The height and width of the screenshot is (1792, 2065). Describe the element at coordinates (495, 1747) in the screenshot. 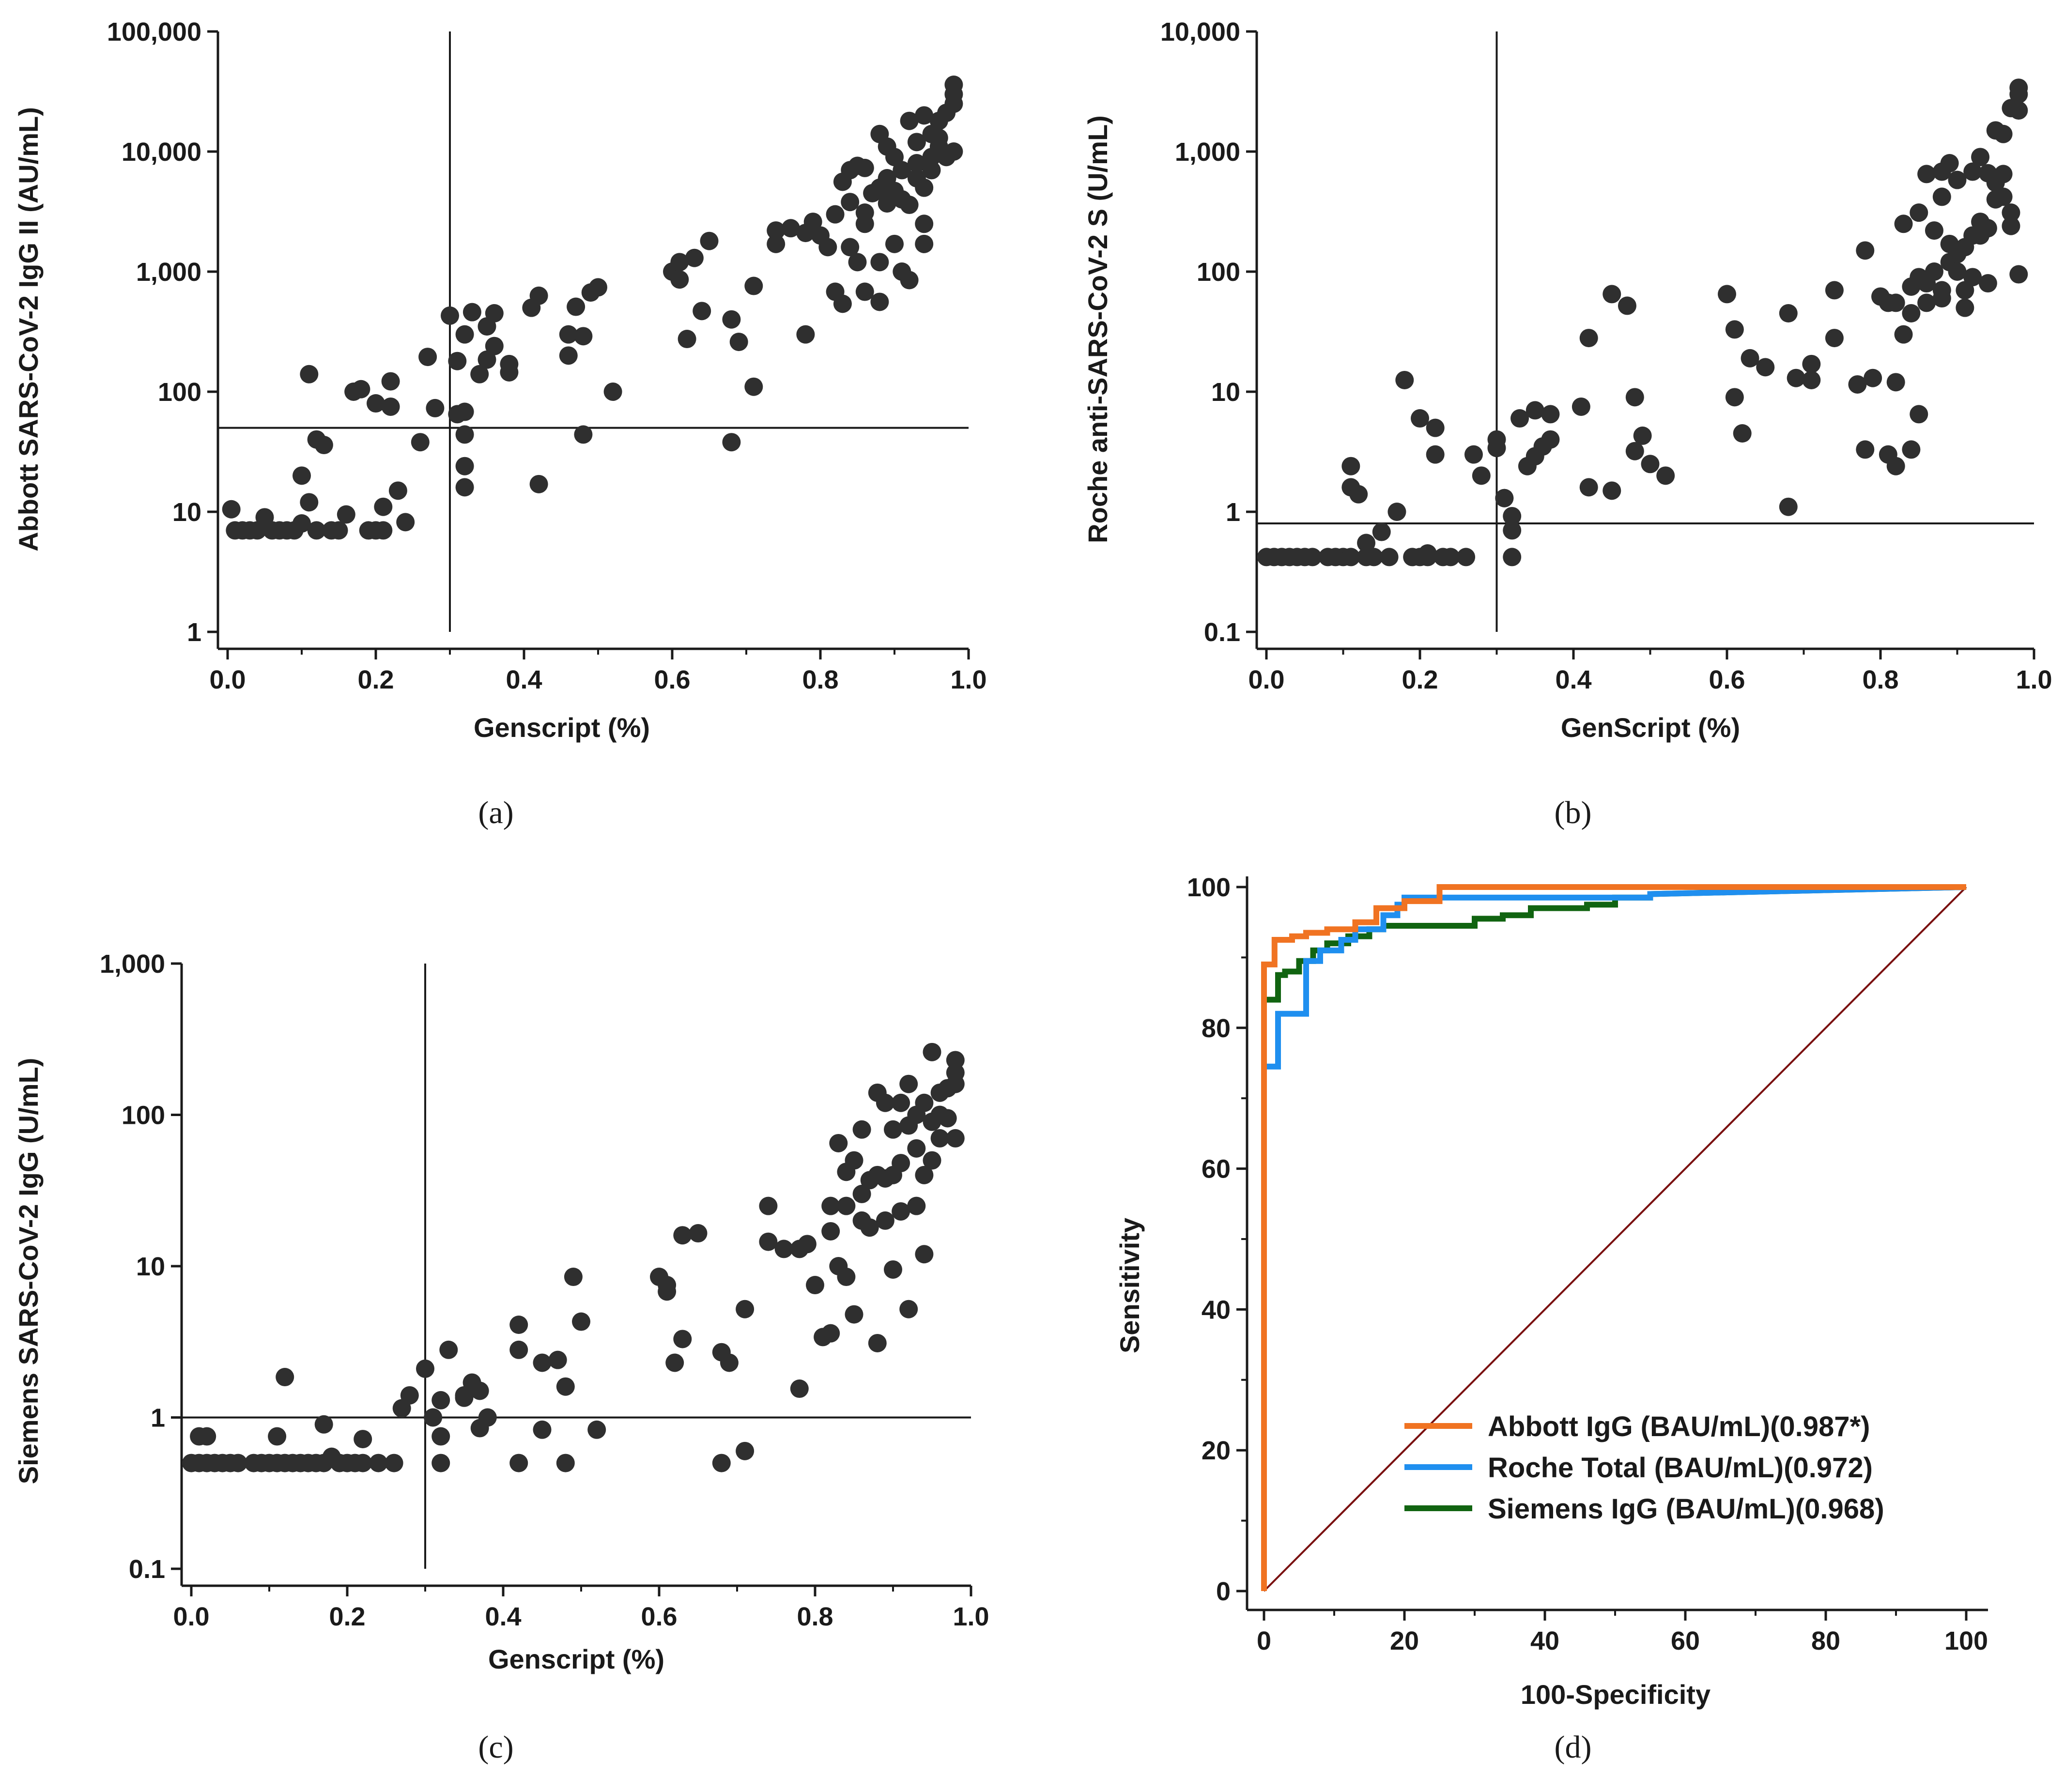

I see `panel-c-caption: (c)` at that location.